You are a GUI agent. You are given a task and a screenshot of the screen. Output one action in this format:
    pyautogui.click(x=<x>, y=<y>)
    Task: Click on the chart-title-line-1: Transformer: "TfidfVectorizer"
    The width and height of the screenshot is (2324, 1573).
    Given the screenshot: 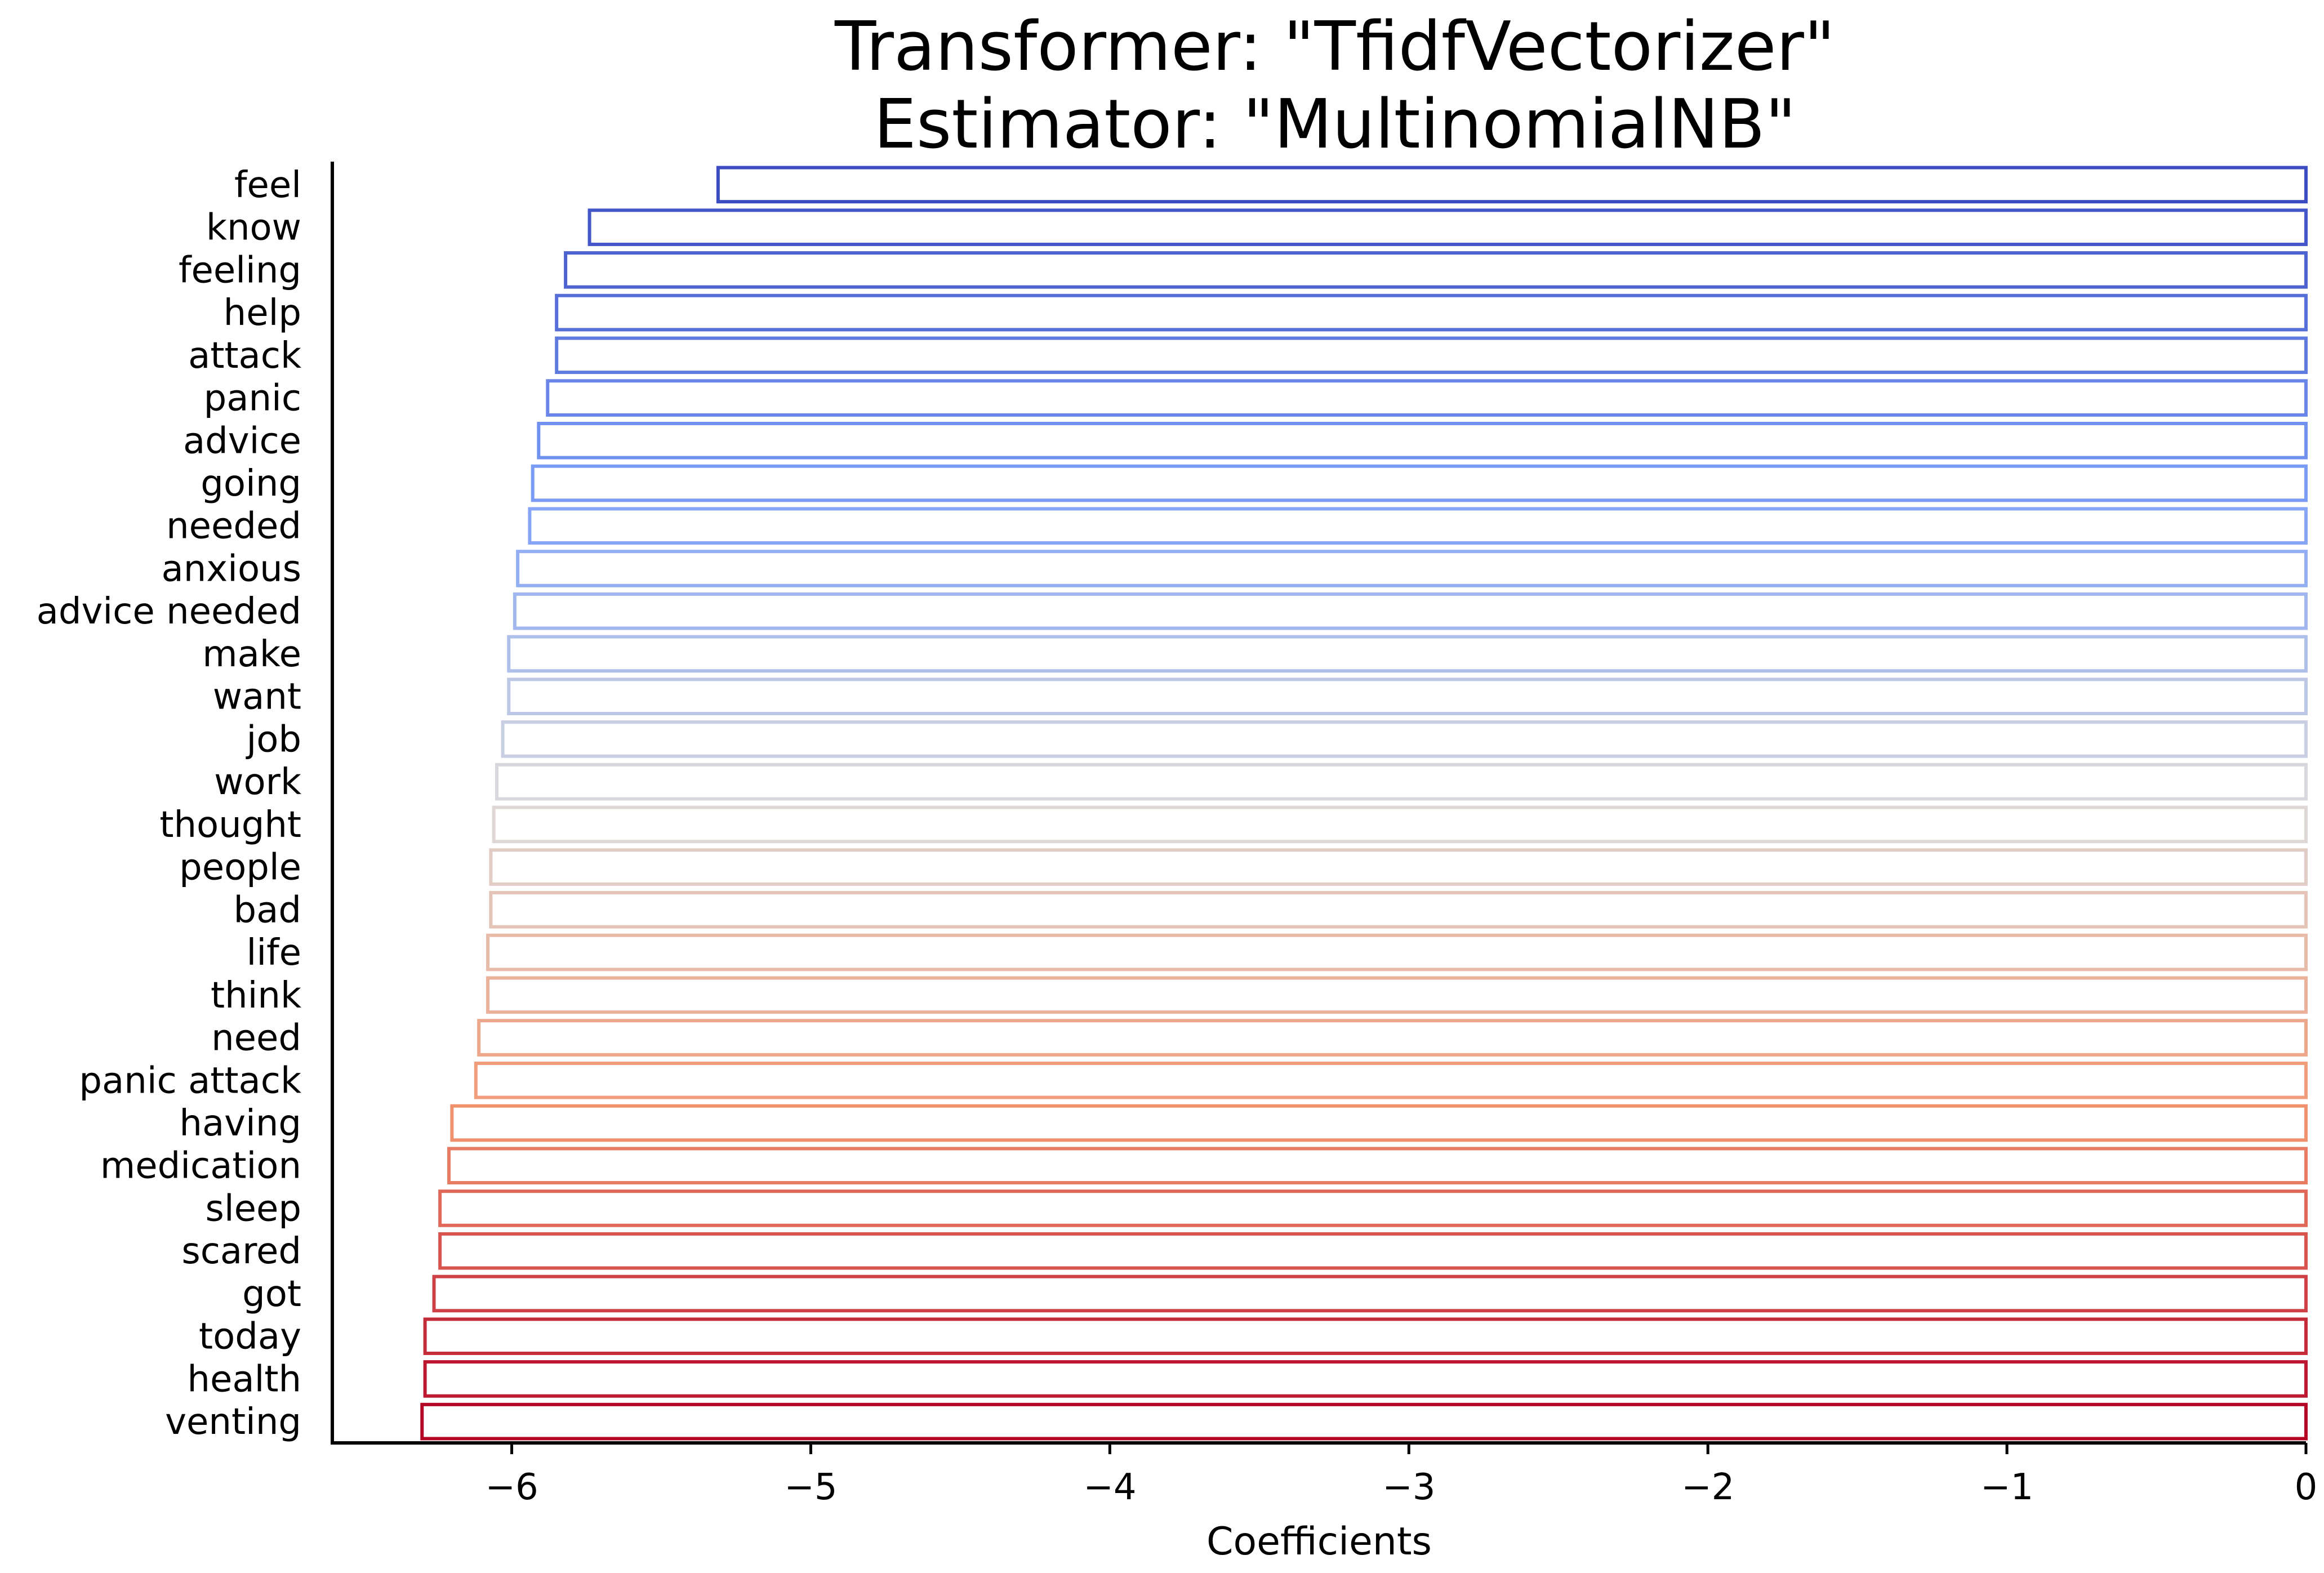 What is the action you would take?
    pyautogui.click(x=1334, y=47)
    